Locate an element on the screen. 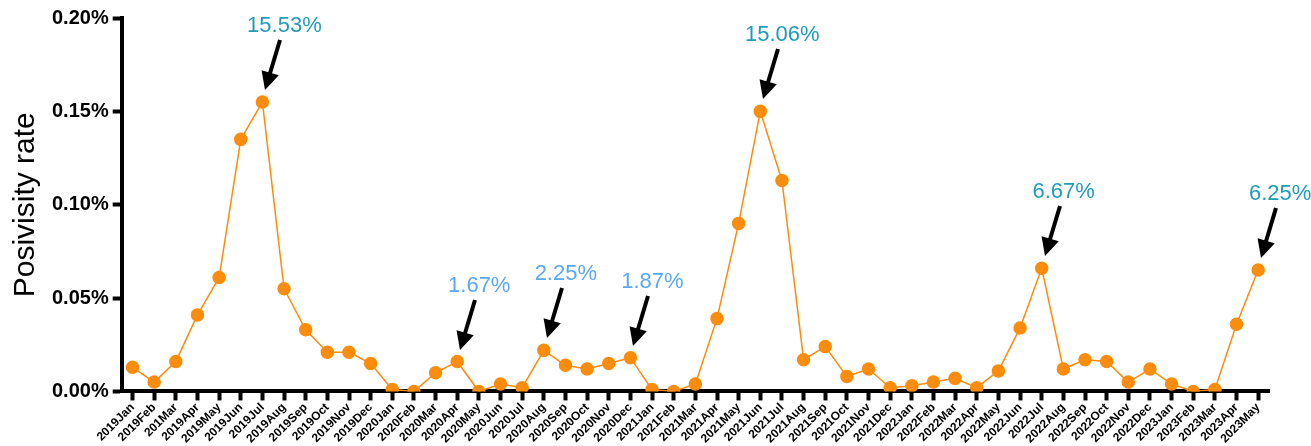  y-tick-label: 0.20% is located at coordinates (80, 16).